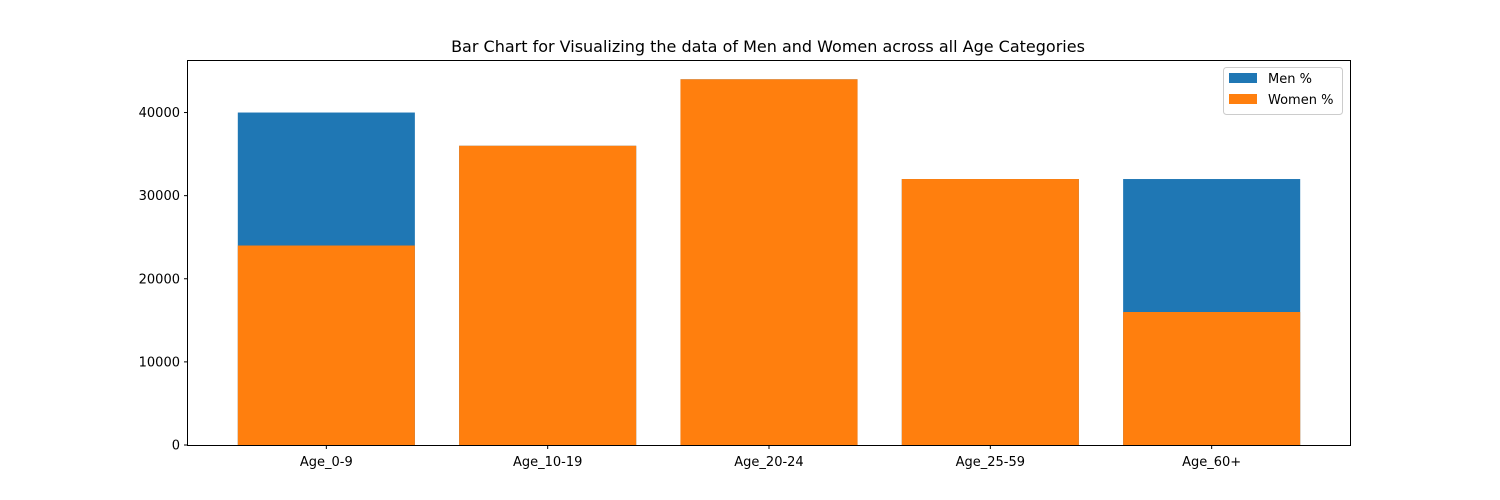 This screenshot has width=1500, height=500. I want to click on legend-label: Women %, so click(1300, 100).